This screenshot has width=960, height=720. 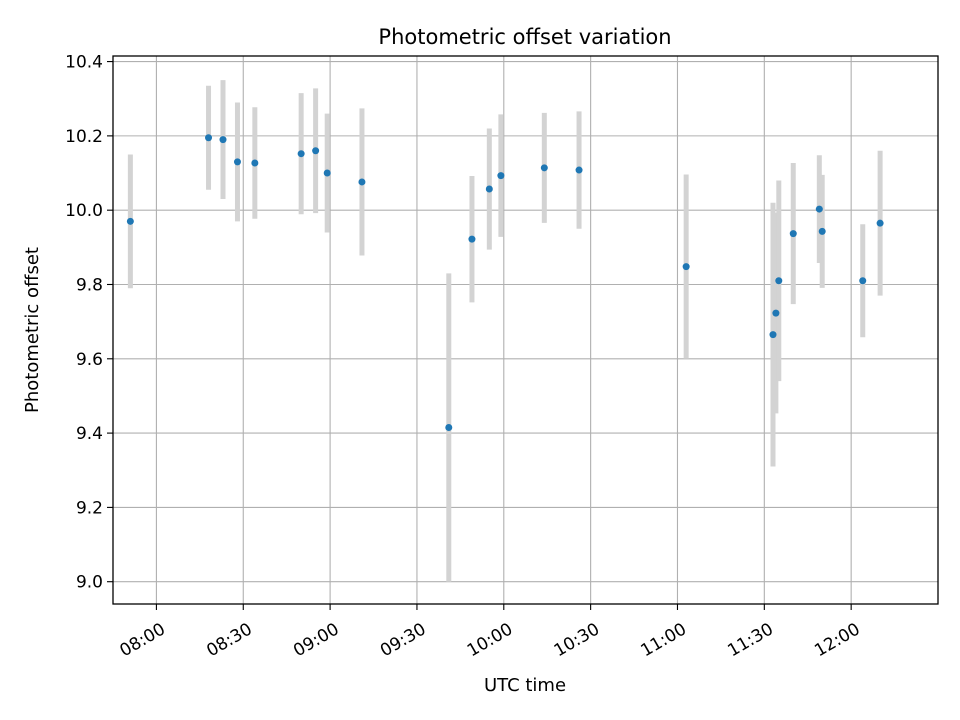 What do you see at coordinates (89, 508) in the screenshot?
I see `y-tick-label: 9.2` at bounding box center [89, 508].